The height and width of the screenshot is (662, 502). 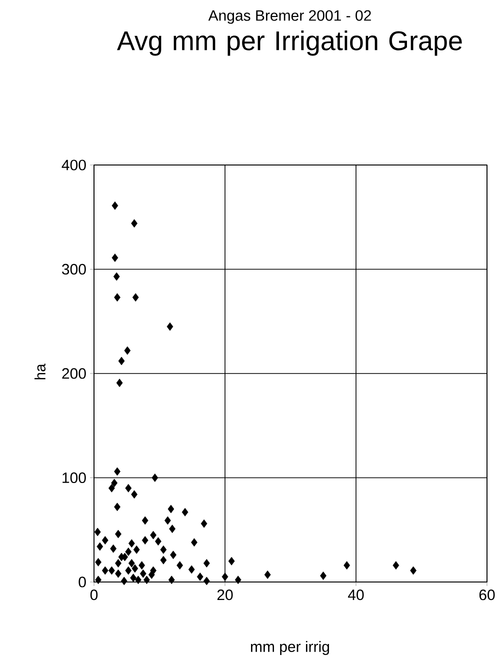 What do you see at coordinates (225, 595) in the screenshot?
I see `x-tick-label: 20` at bounding box center [225, 595].